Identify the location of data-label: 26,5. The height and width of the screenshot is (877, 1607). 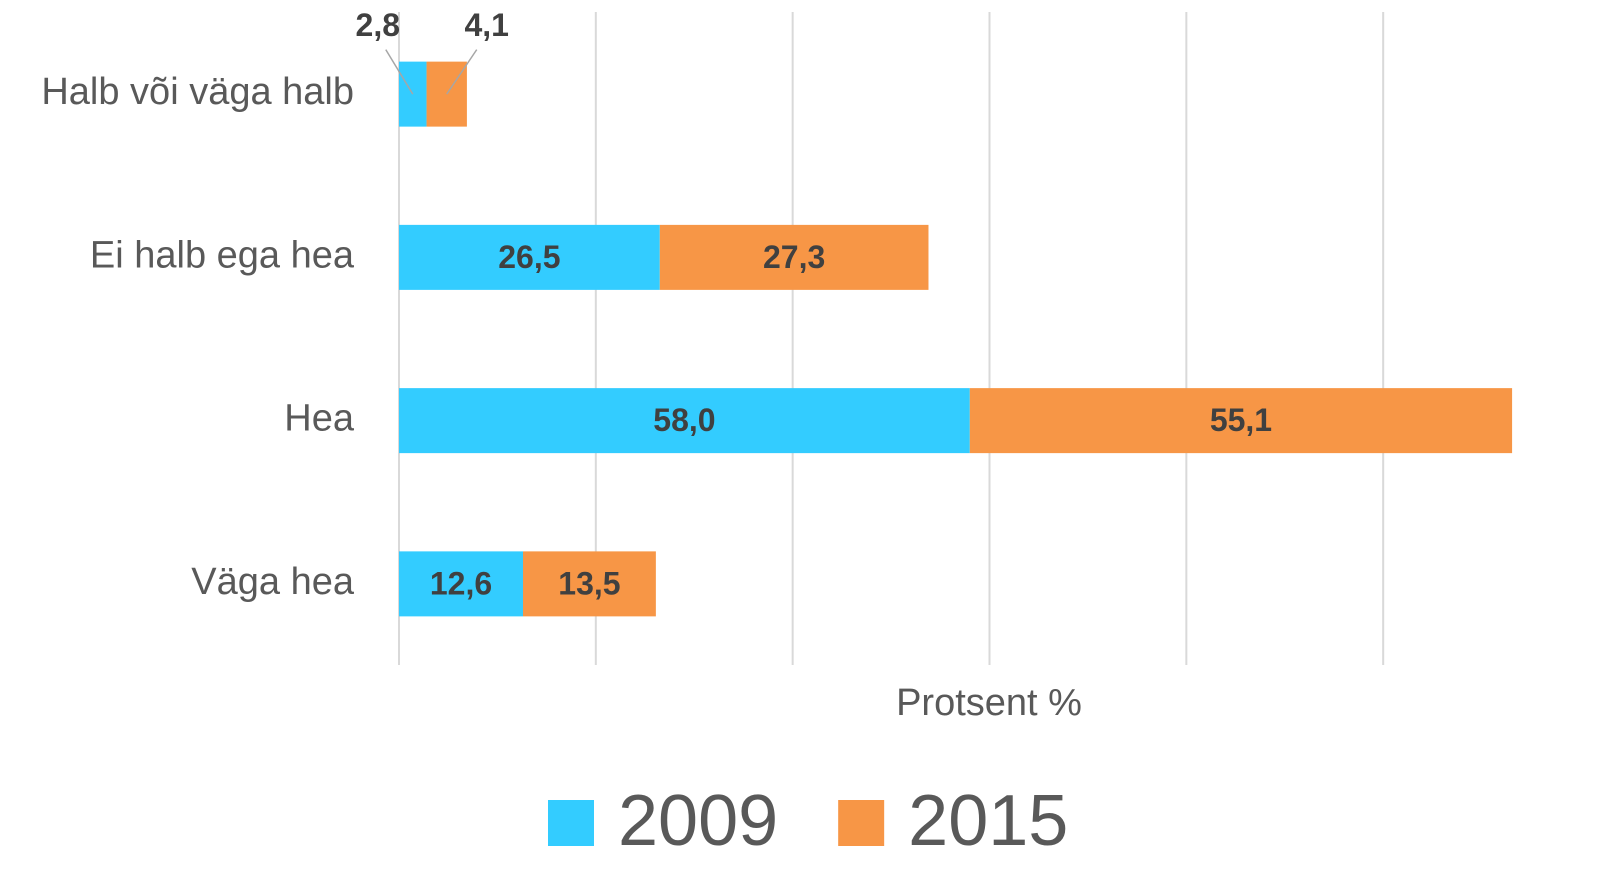
(529, 257).